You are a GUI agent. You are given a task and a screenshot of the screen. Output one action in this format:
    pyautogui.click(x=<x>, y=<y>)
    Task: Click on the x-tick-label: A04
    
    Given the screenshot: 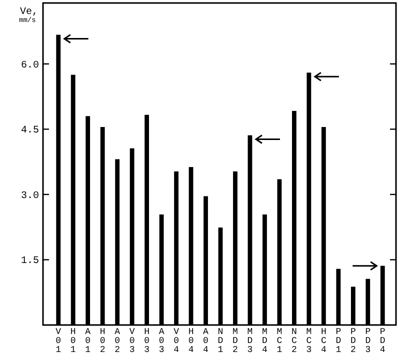 What is the action you would take?
    pyautogui.click(x=206, y=341)
    